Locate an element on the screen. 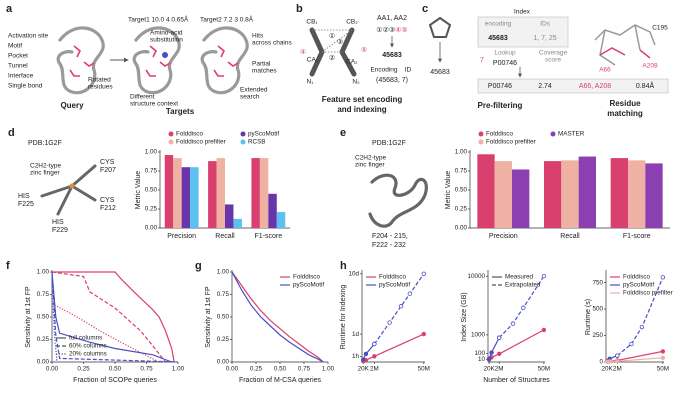 This screenshot has height=400, width=680. legend-label: MASTER is located at coordinates (571, 134).